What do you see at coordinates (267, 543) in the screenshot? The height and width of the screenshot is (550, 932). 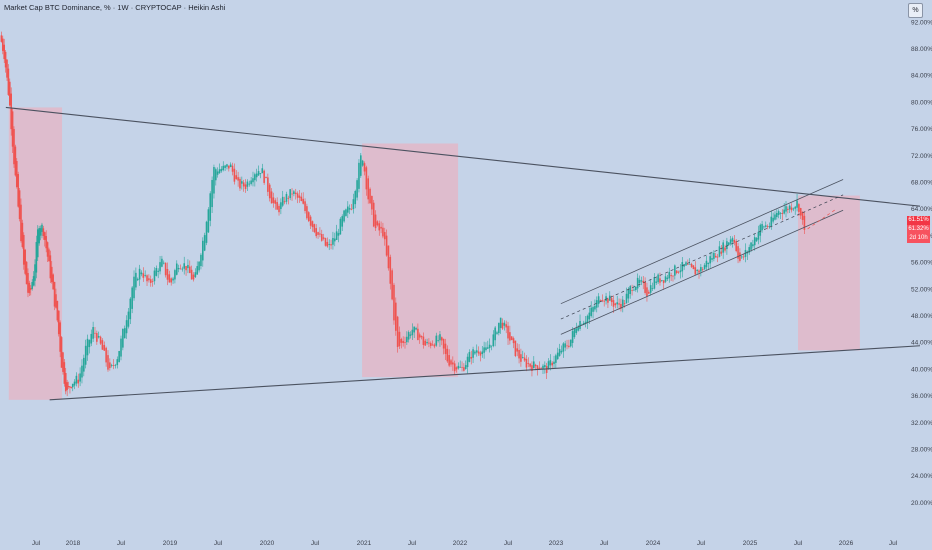 I see `x-tick-label: 2020` at bounding box center [267, 543].